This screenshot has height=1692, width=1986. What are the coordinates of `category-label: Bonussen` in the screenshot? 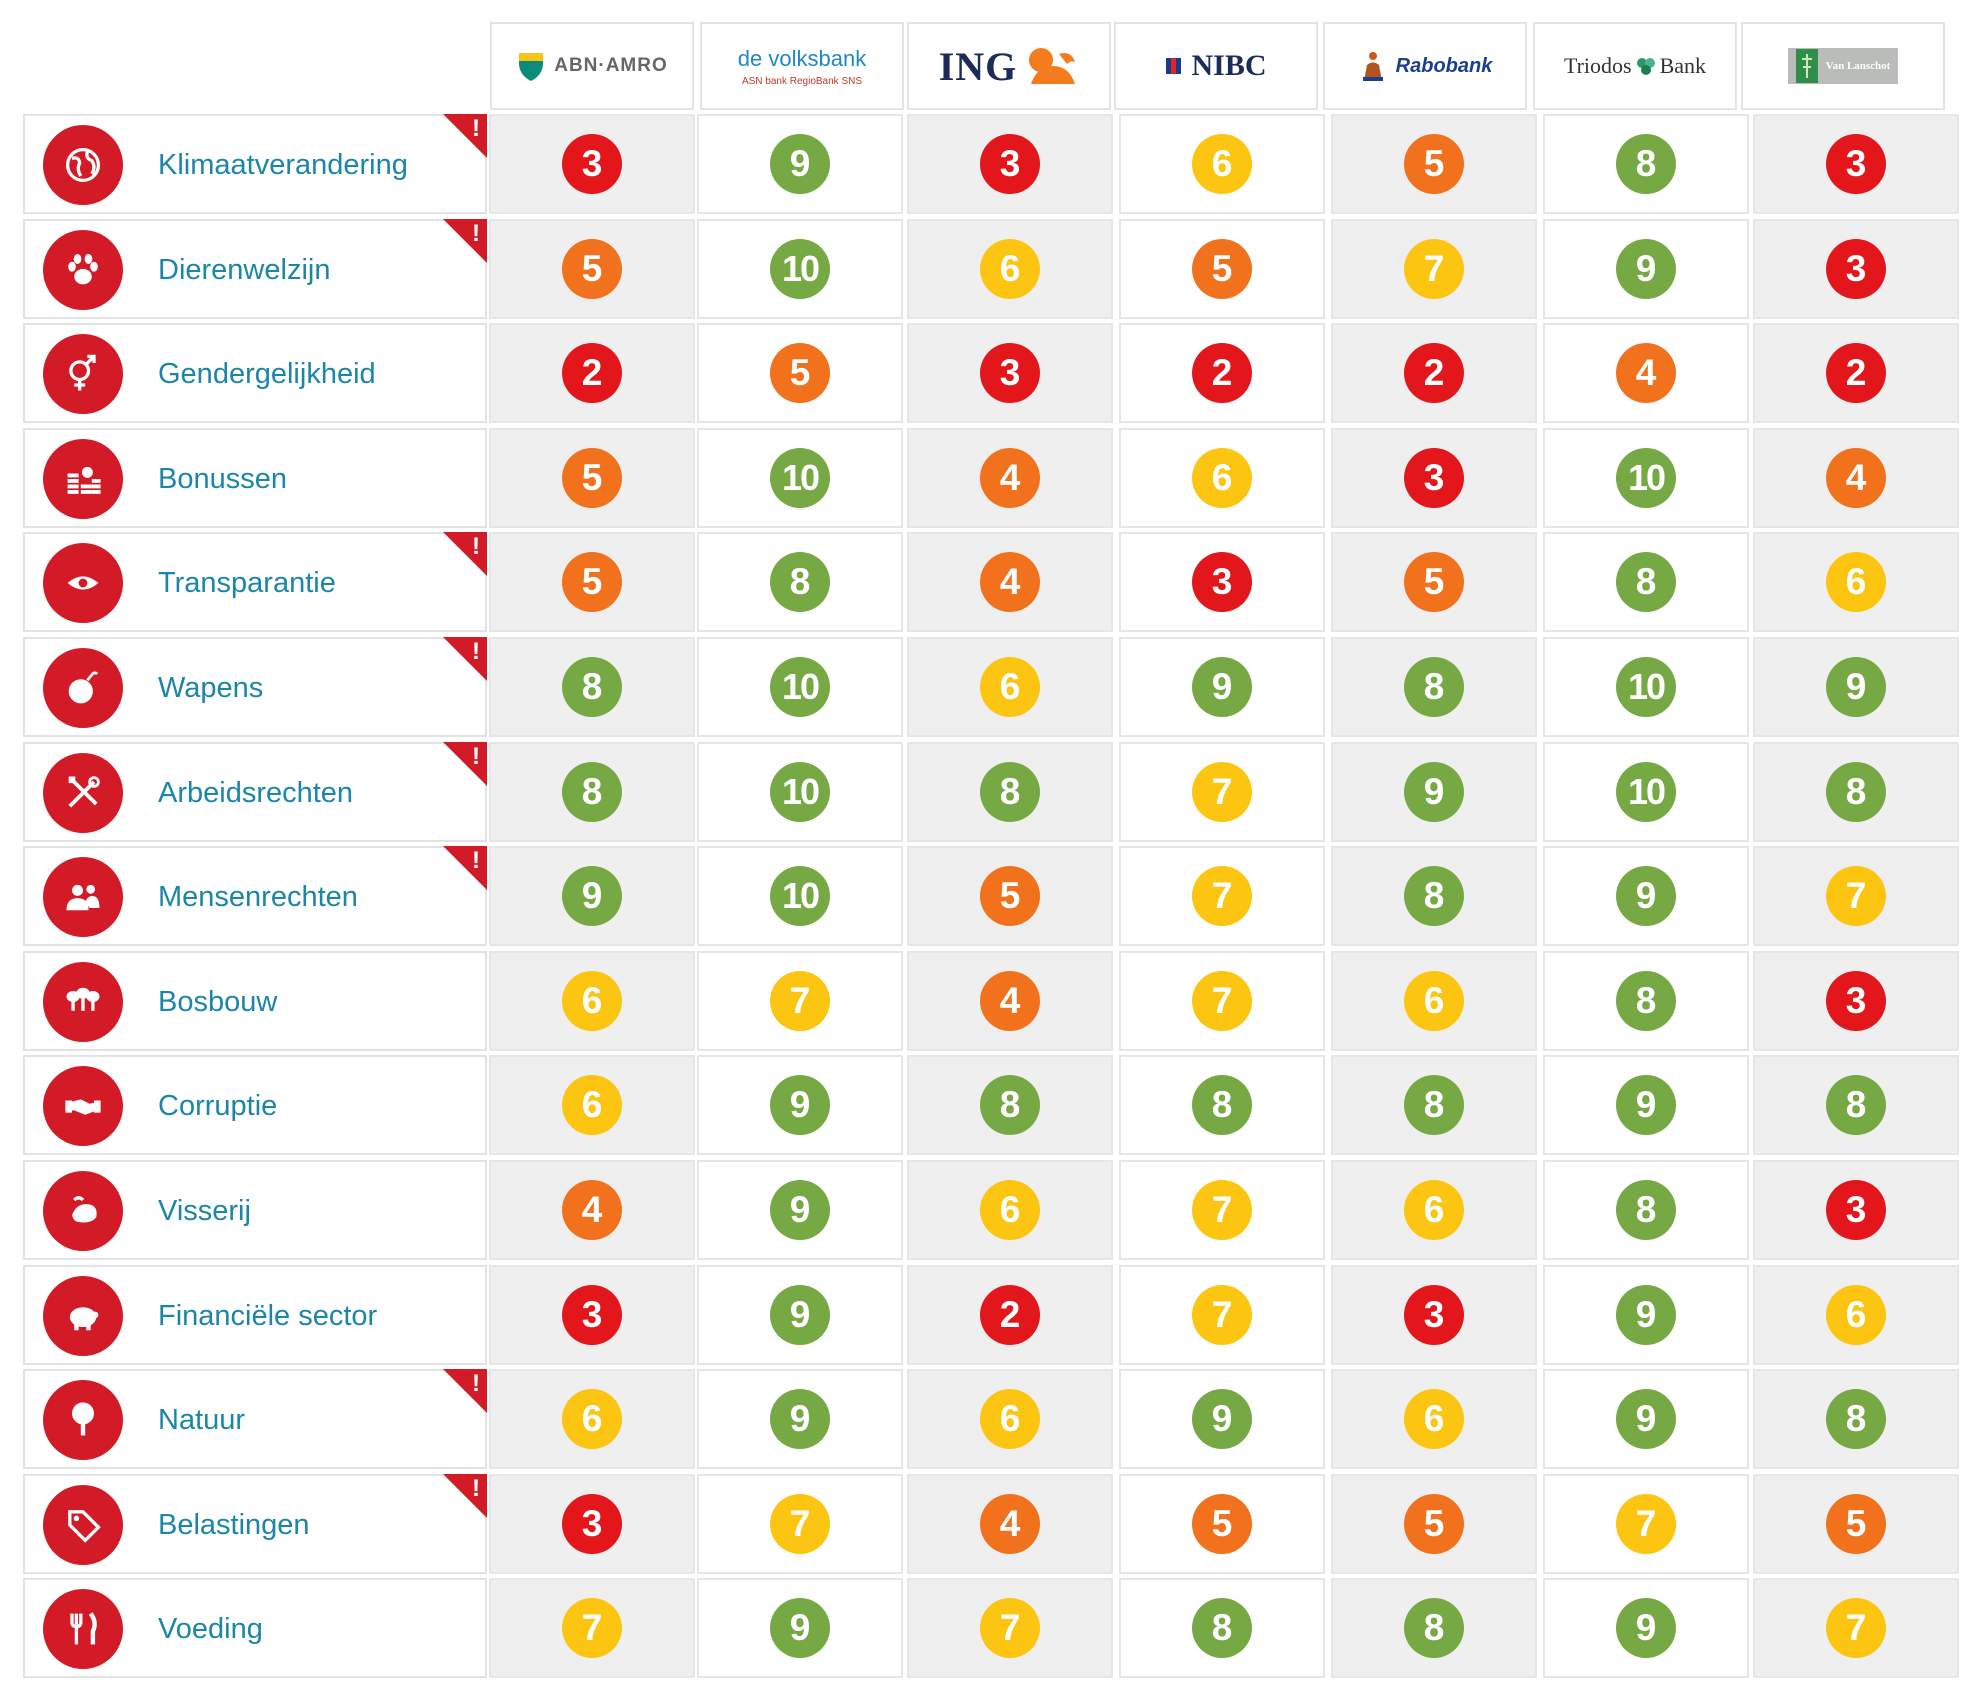 It's located at (222, 478).